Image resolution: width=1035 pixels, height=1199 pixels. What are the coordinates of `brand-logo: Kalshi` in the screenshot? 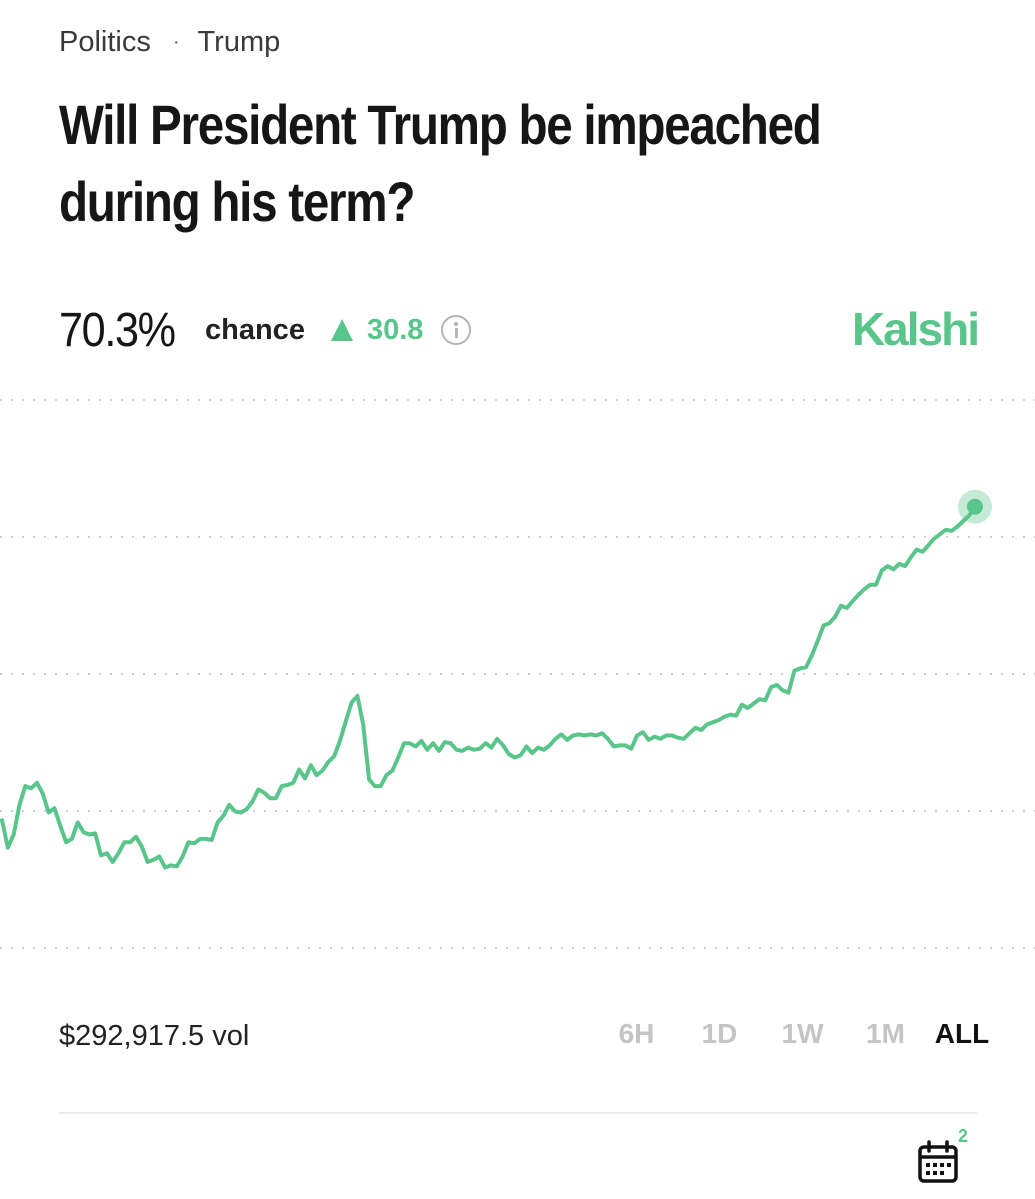 It's located at (915, 329).